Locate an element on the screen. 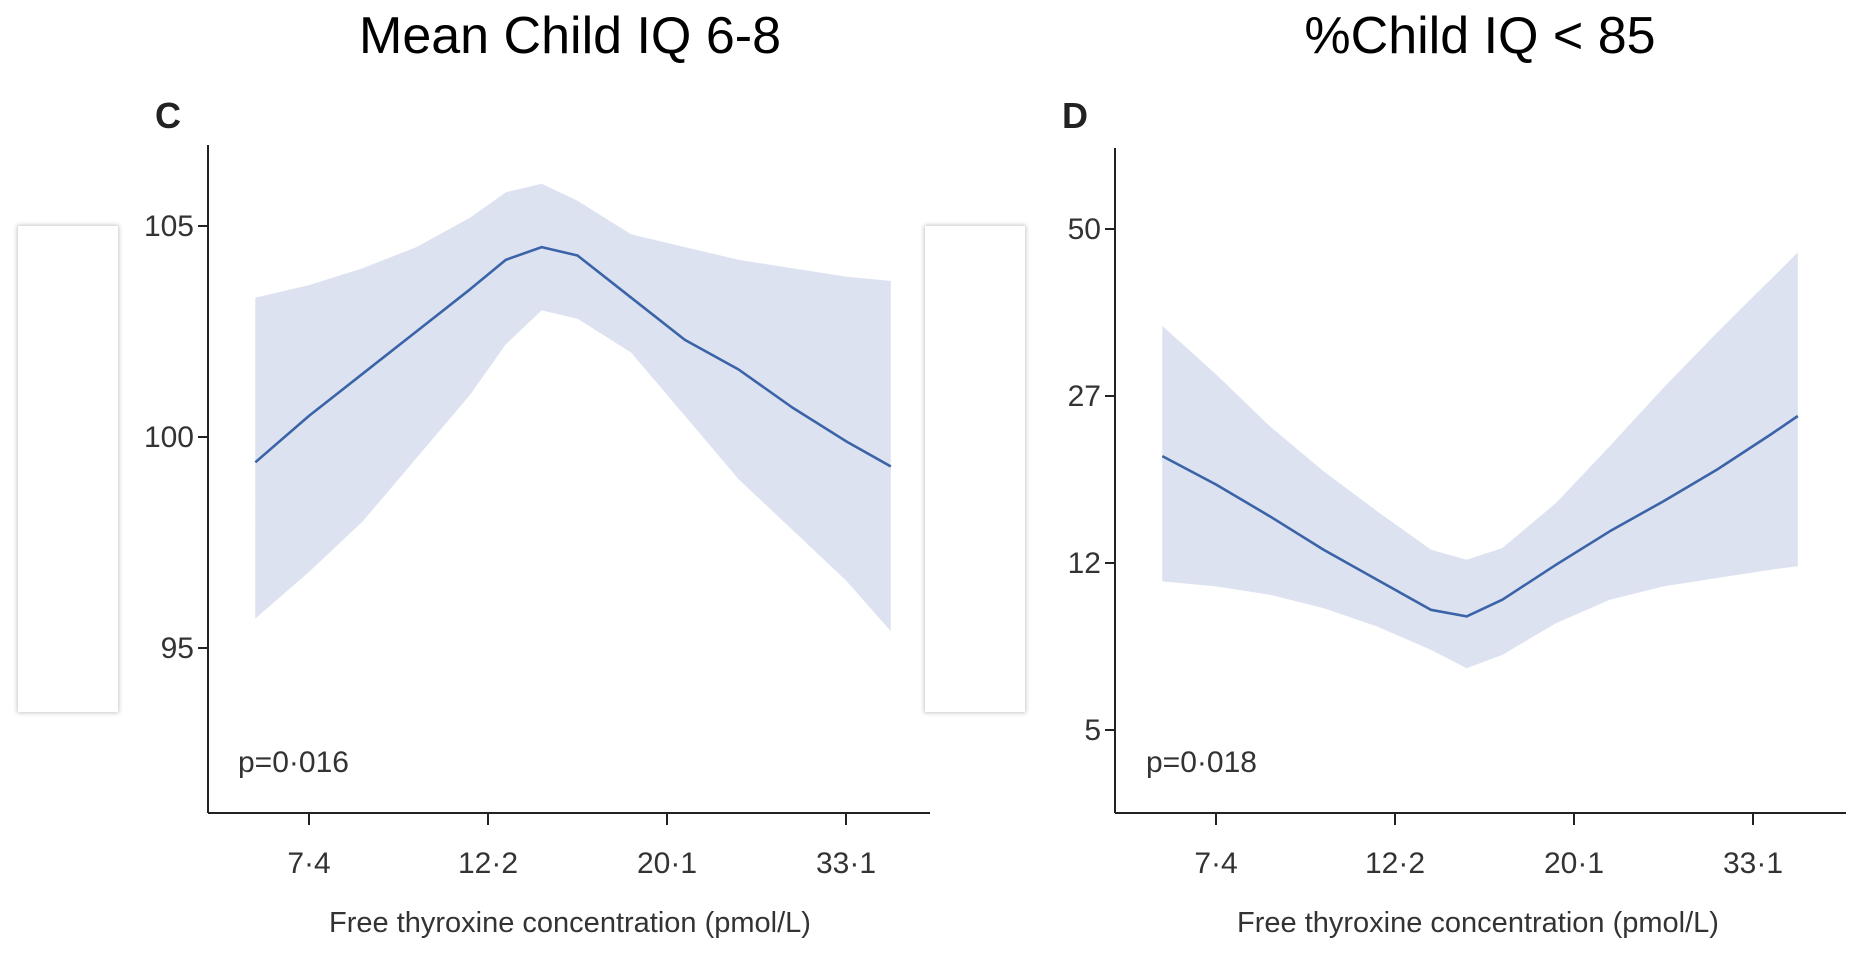 The image size is (1855, 963). chart-title-left: Mean Child IQ 6-8 is located at coordinates (570, 36).